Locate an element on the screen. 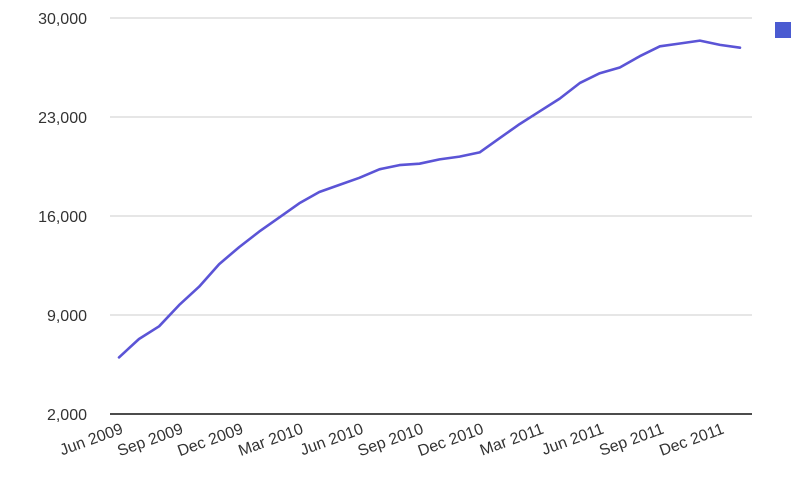  x-tick-label: Dec 2009 is located at coordinates (210, 440).